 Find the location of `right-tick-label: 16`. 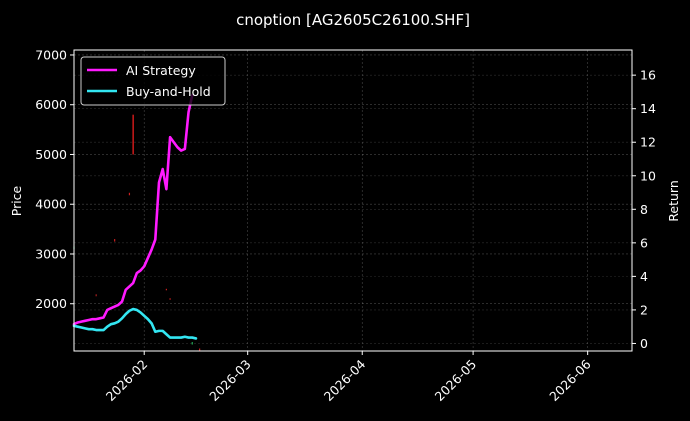

right-tick-label: 16 is located at coordinates (648, 75).